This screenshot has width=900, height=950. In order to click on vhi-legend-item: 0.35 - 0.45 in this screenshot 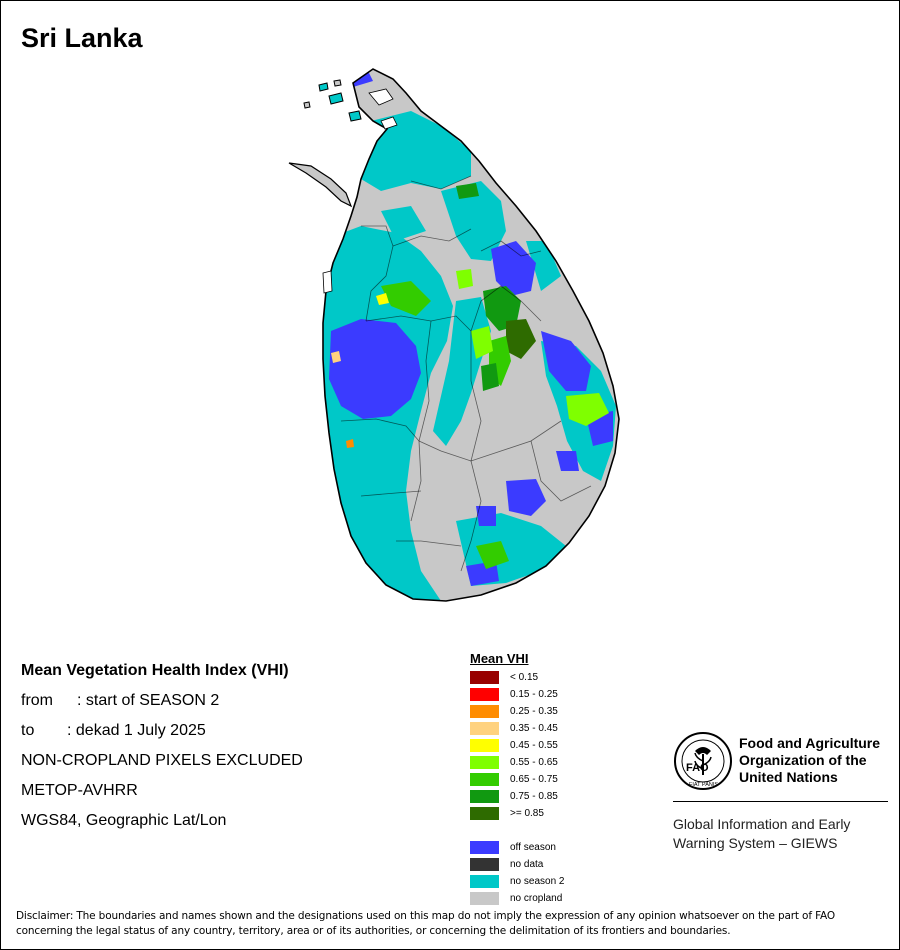, I will do `click(517, 728)`.